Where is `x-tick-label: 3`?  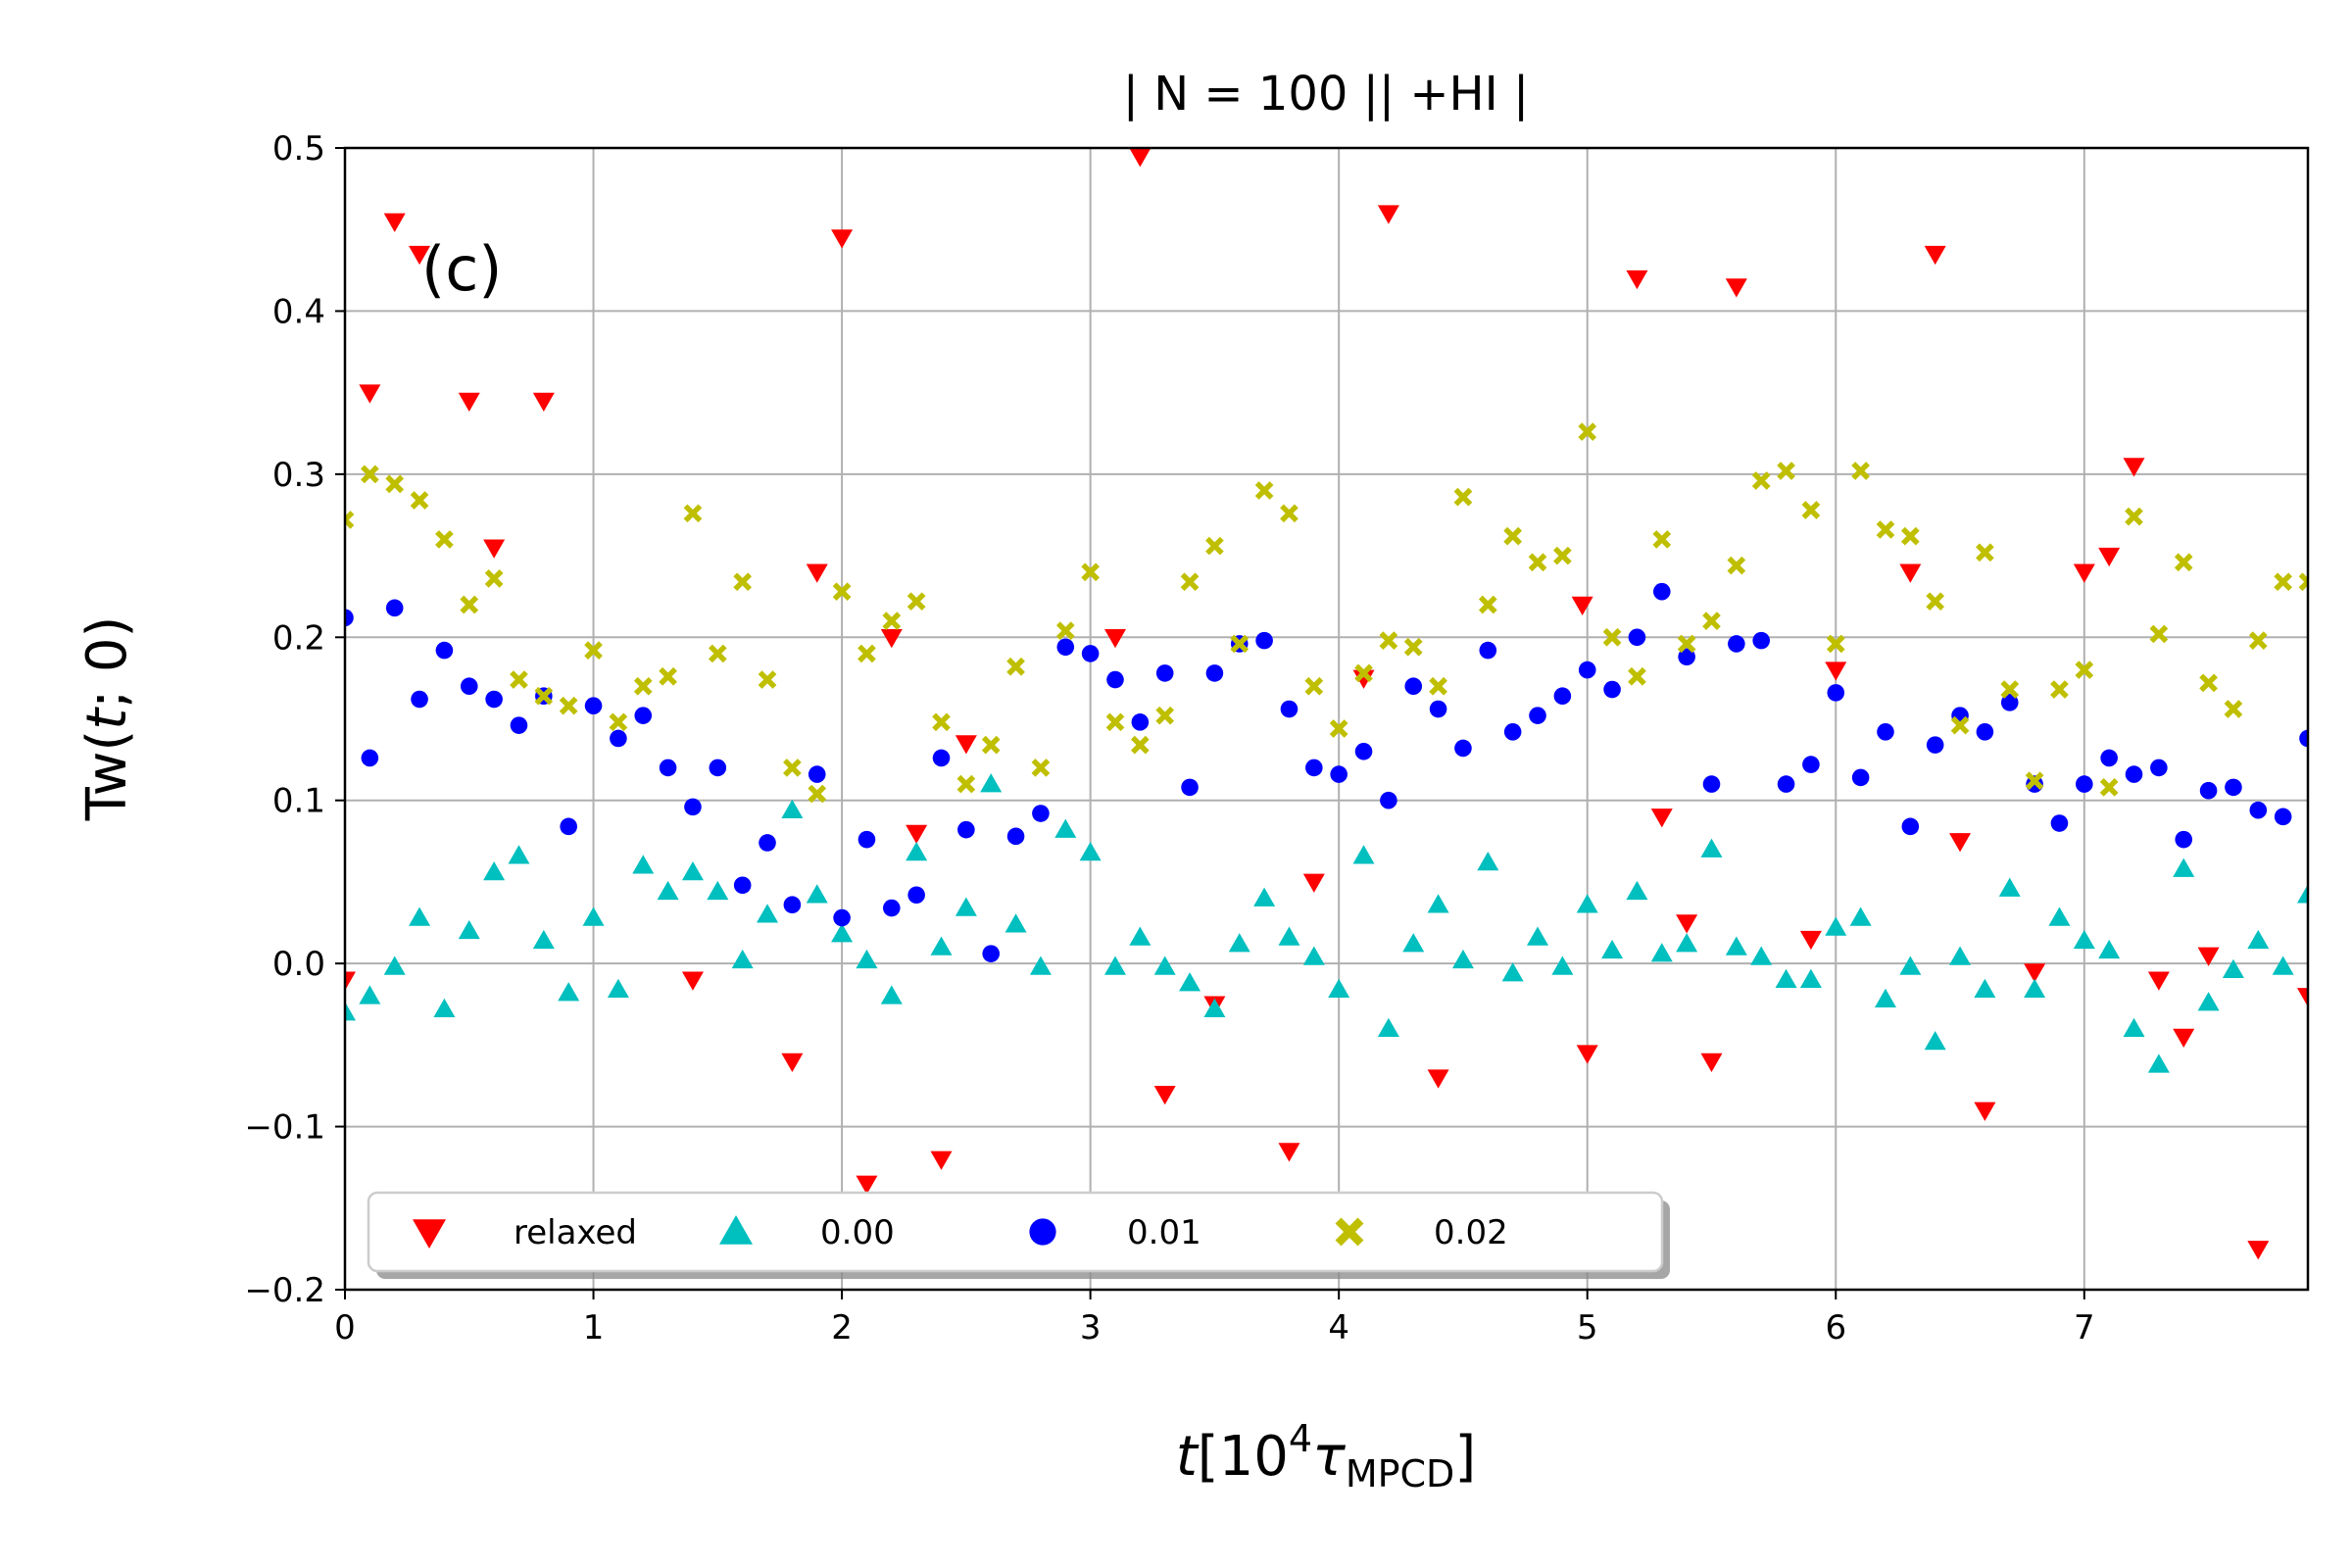
x-tick-label: 3 is located at coordinates (1091, 1328).